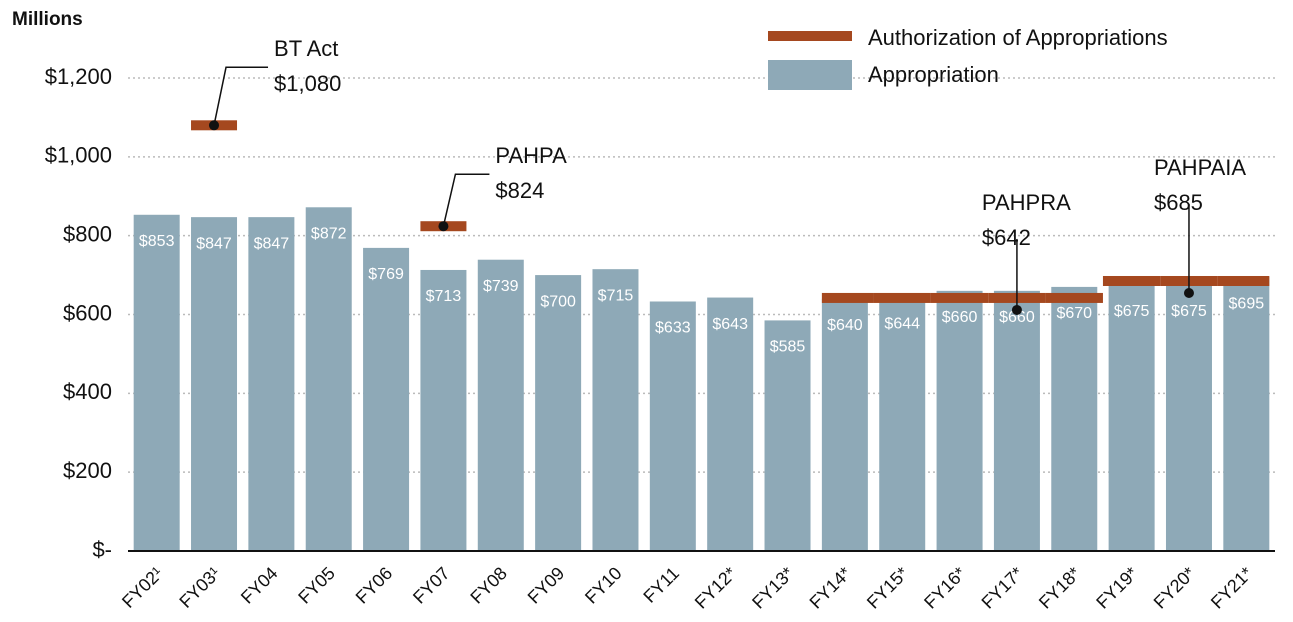 Image resolution: width=1293 pixels, height=622 pixels. What do you see at coordinates (902, 323) in the screenshot?
I see `value-label: $644` at bounding box center [902, 323].